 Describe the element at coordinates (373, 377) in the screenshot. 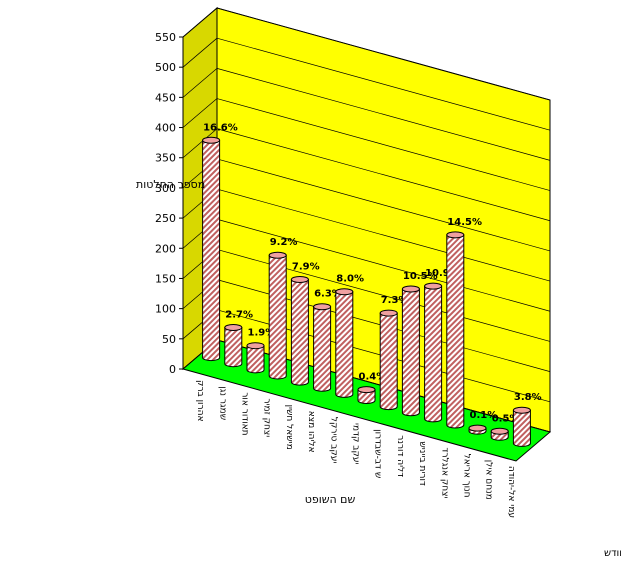

I see `data-label: 0.4%` at that location.